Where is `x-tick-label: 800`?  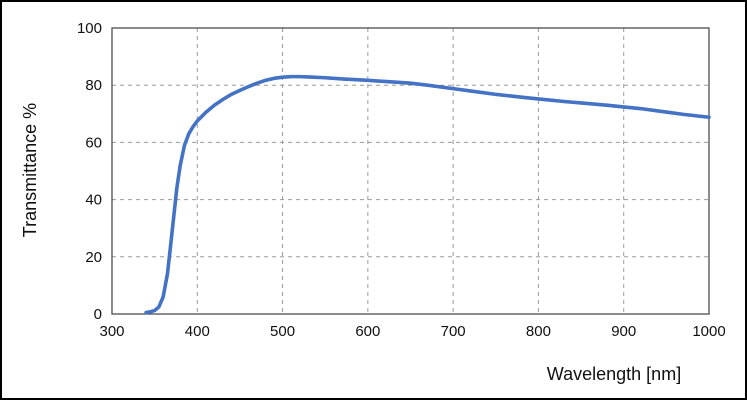 x-tick-label: 800 is located at coordinates (538, 331).